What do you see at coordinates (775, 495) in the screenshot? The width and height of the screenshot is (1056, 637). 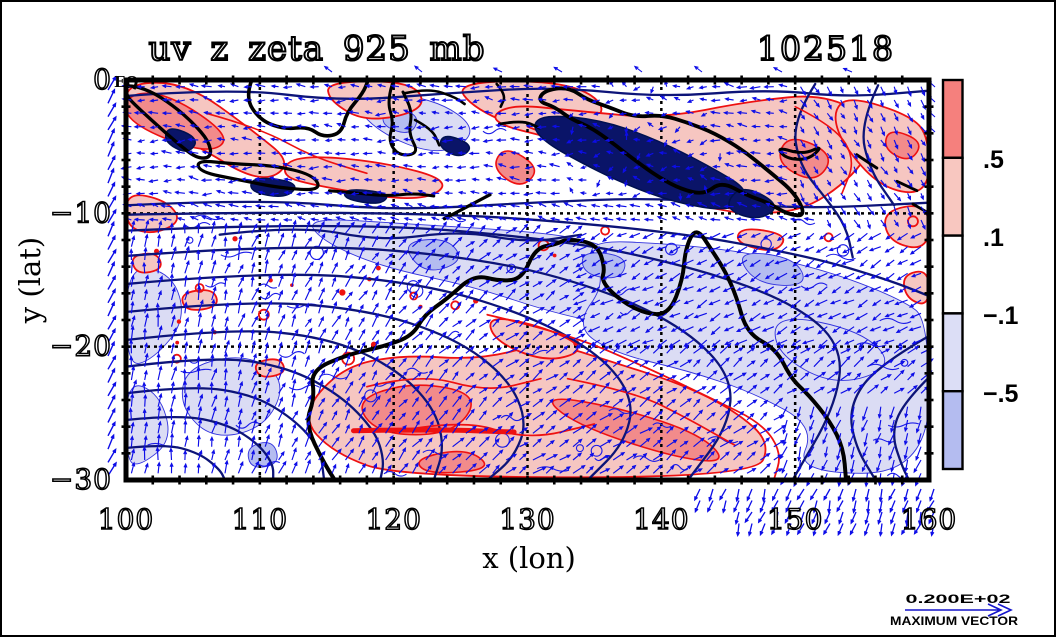 I see `edge-vector-bottom` at bounding box center [775, 495].